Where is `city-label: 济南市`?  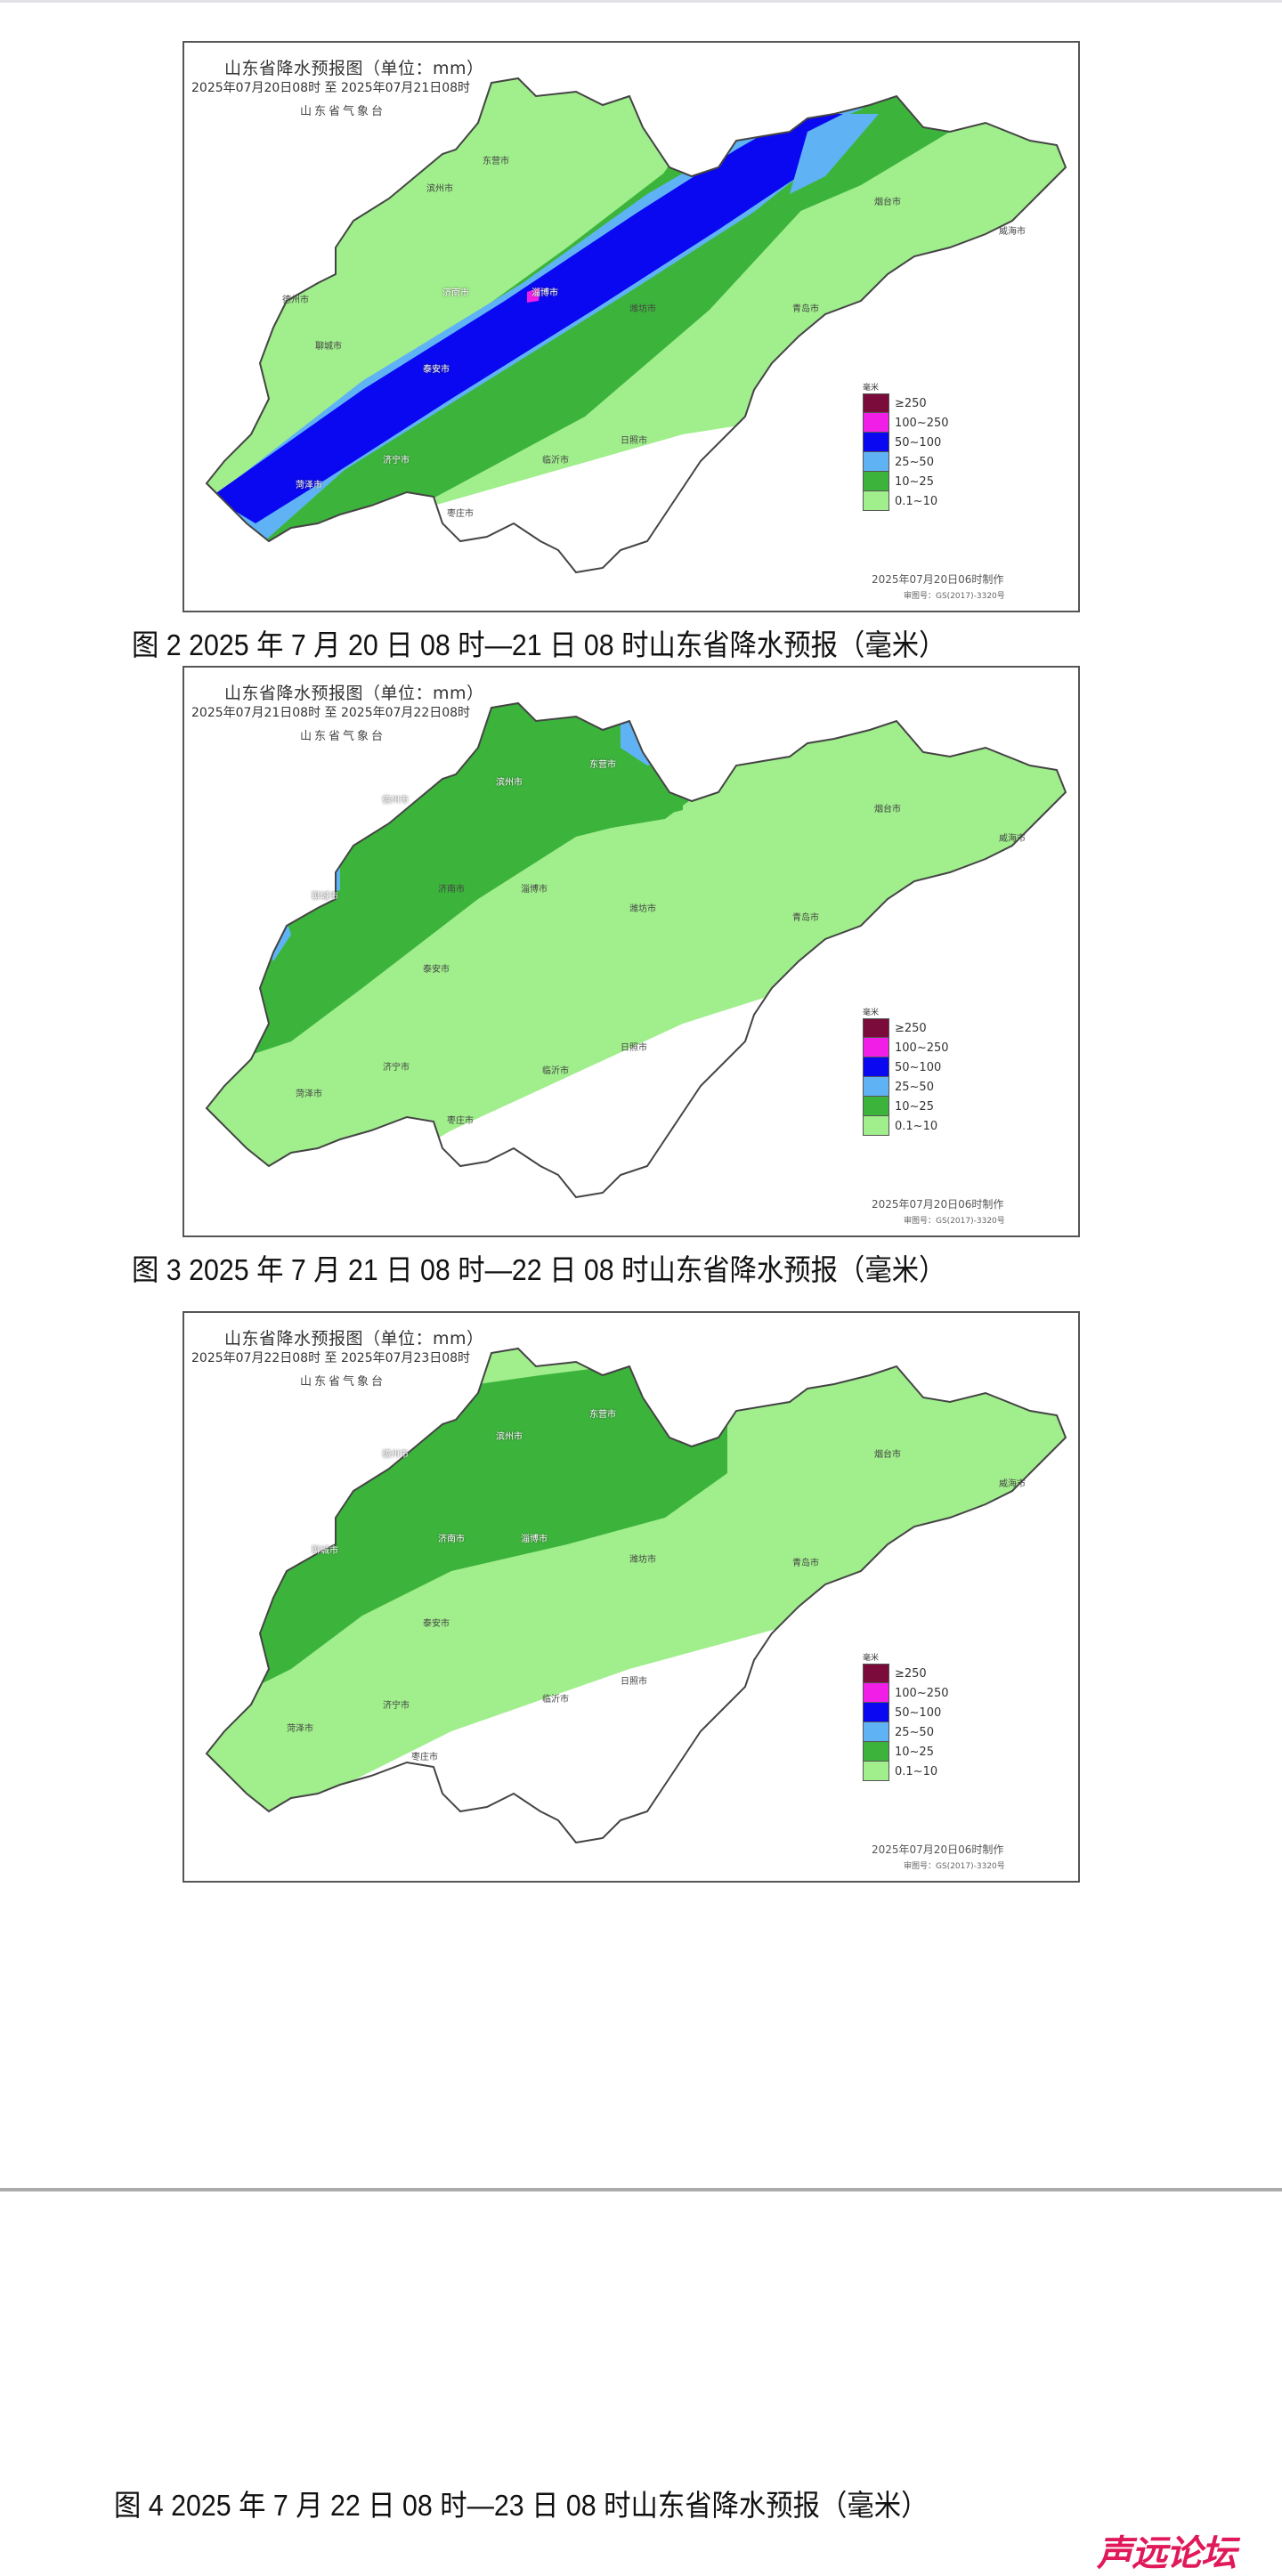 city-label: 济南市 is located at coordinates (451, 1539).